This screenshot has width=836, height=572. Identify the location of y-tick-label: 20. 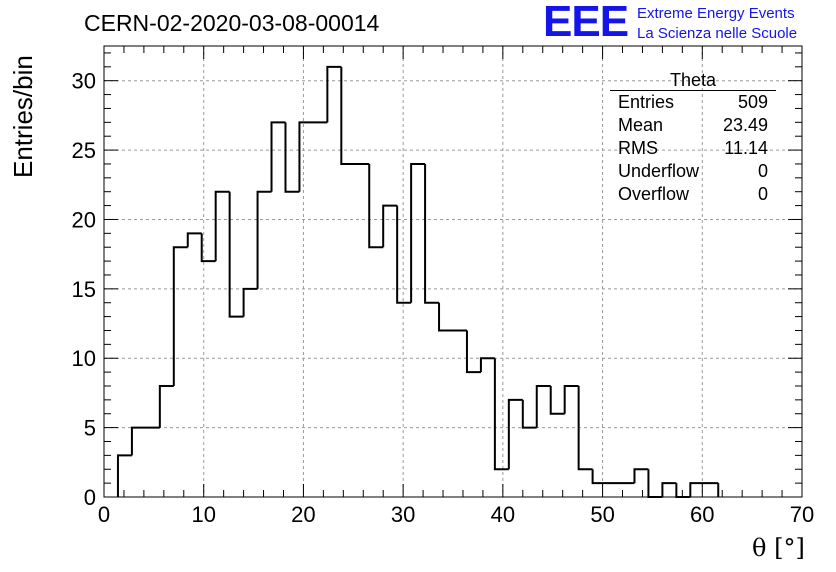
(84, 219).